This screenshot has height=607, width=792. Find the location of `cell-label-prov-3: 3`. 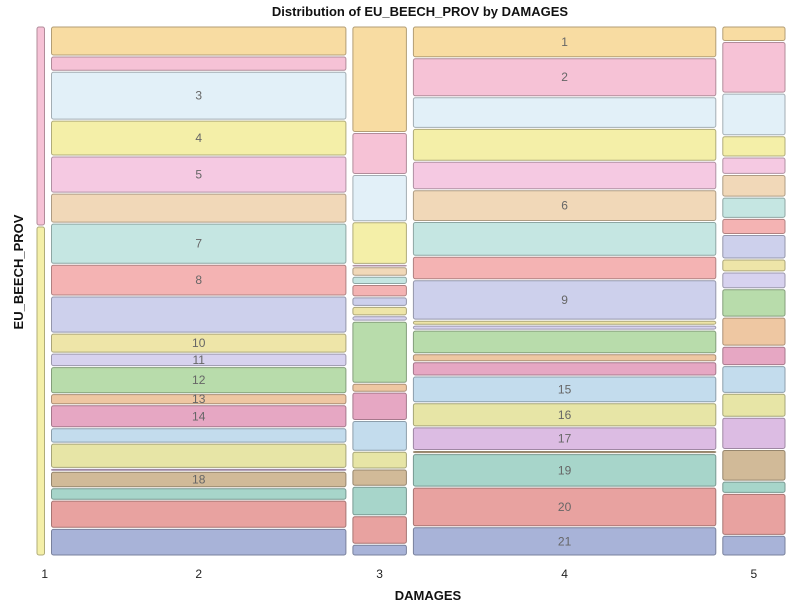

cell-label-prov-3: 3 is located at coordinates (198, 96).